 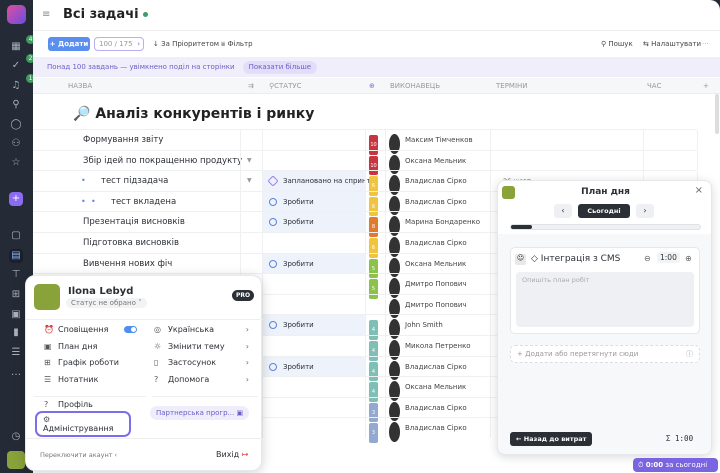 I want to click on pager: 100 / 175 ›, so click(x=119, y=44).